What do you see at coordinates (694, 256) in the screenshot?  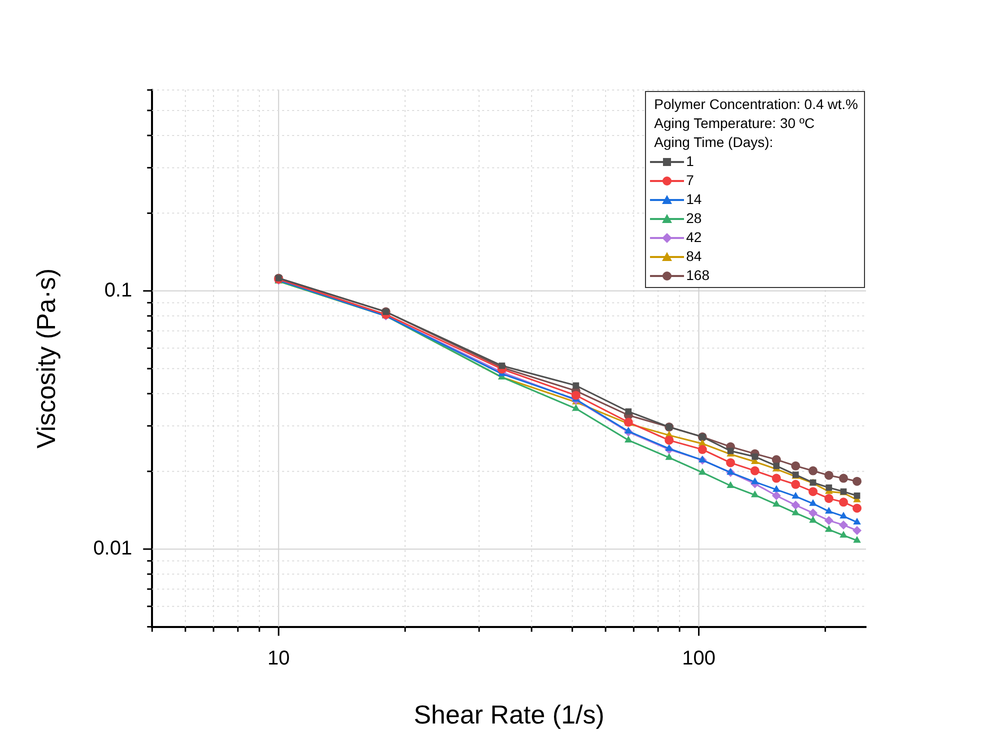 I see `legend-label: 84` at bounding box center [694, 256].